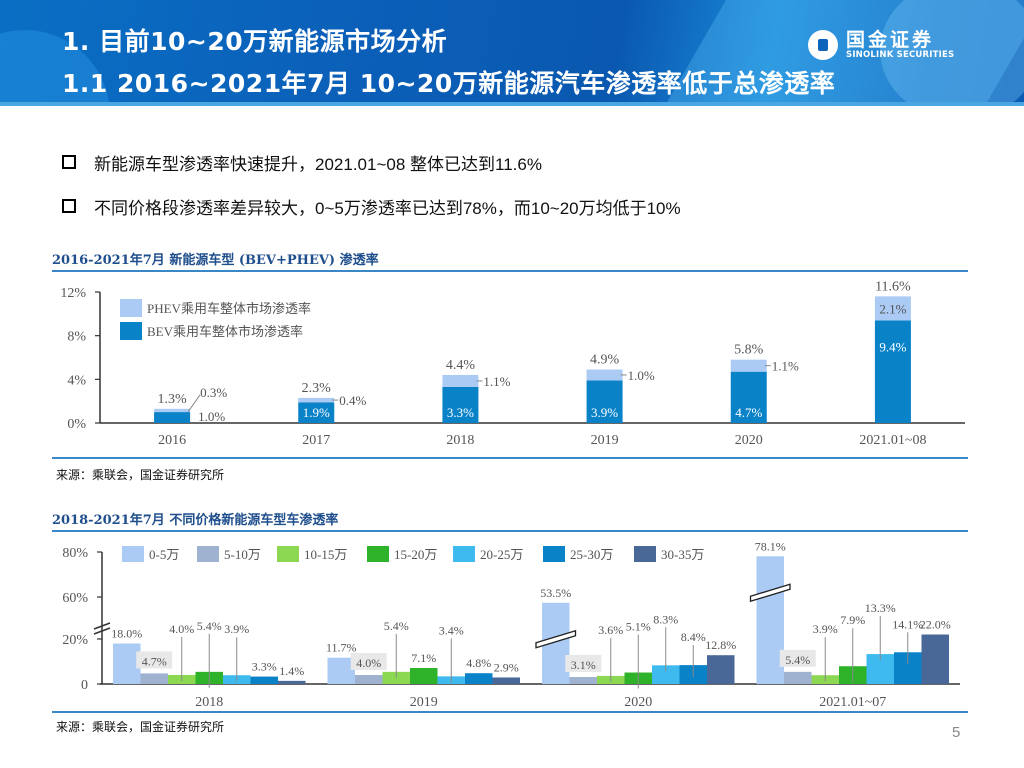 This screenshot has width=1024, height=768. What do you see at coordinates (748, 412) in the screenshot?
I see `bev-label: 4.7%` at bounding box center [748, 412].